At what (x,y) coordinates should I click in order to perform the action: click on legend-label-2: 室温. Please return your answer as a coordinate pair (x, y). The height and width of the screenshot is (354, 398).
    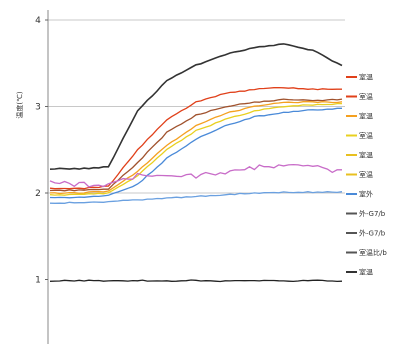
    Looking at the image, I should click on (366, 116).